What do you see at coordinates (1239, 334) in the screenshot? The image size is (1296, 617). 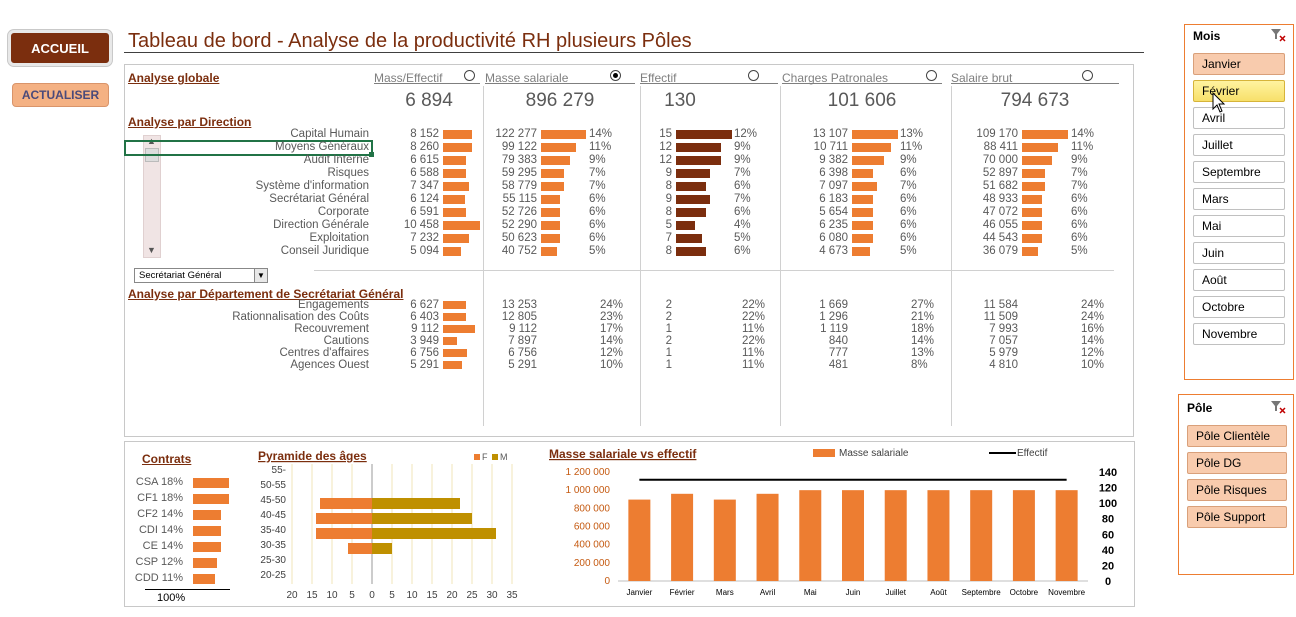 I see `slicer-mois-item: Novembre` at bounding box center [1239, 334].